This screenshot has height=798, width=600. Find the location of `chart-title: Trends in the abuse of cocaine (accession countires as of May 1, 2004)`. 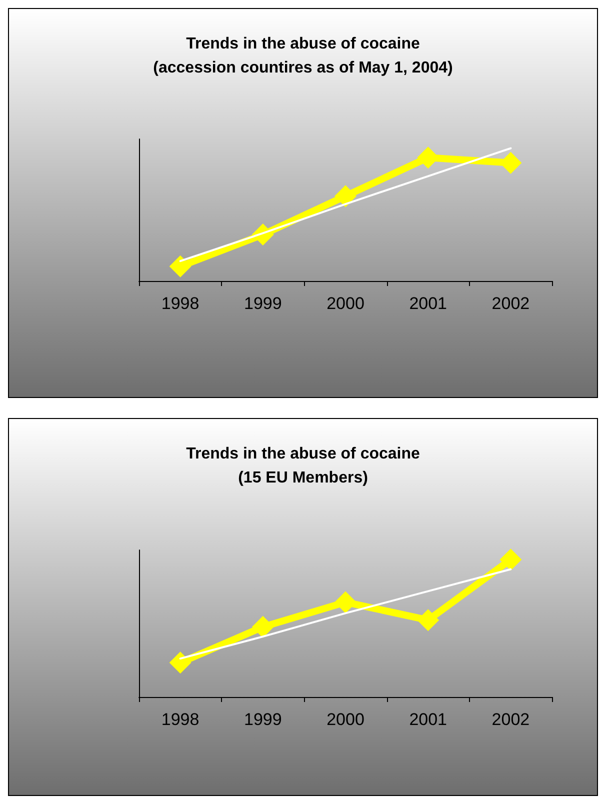

chart-title: Trends in the abuse of cocaine (accession countires as of May 1, 2004) is located at coordinates (303, 56).